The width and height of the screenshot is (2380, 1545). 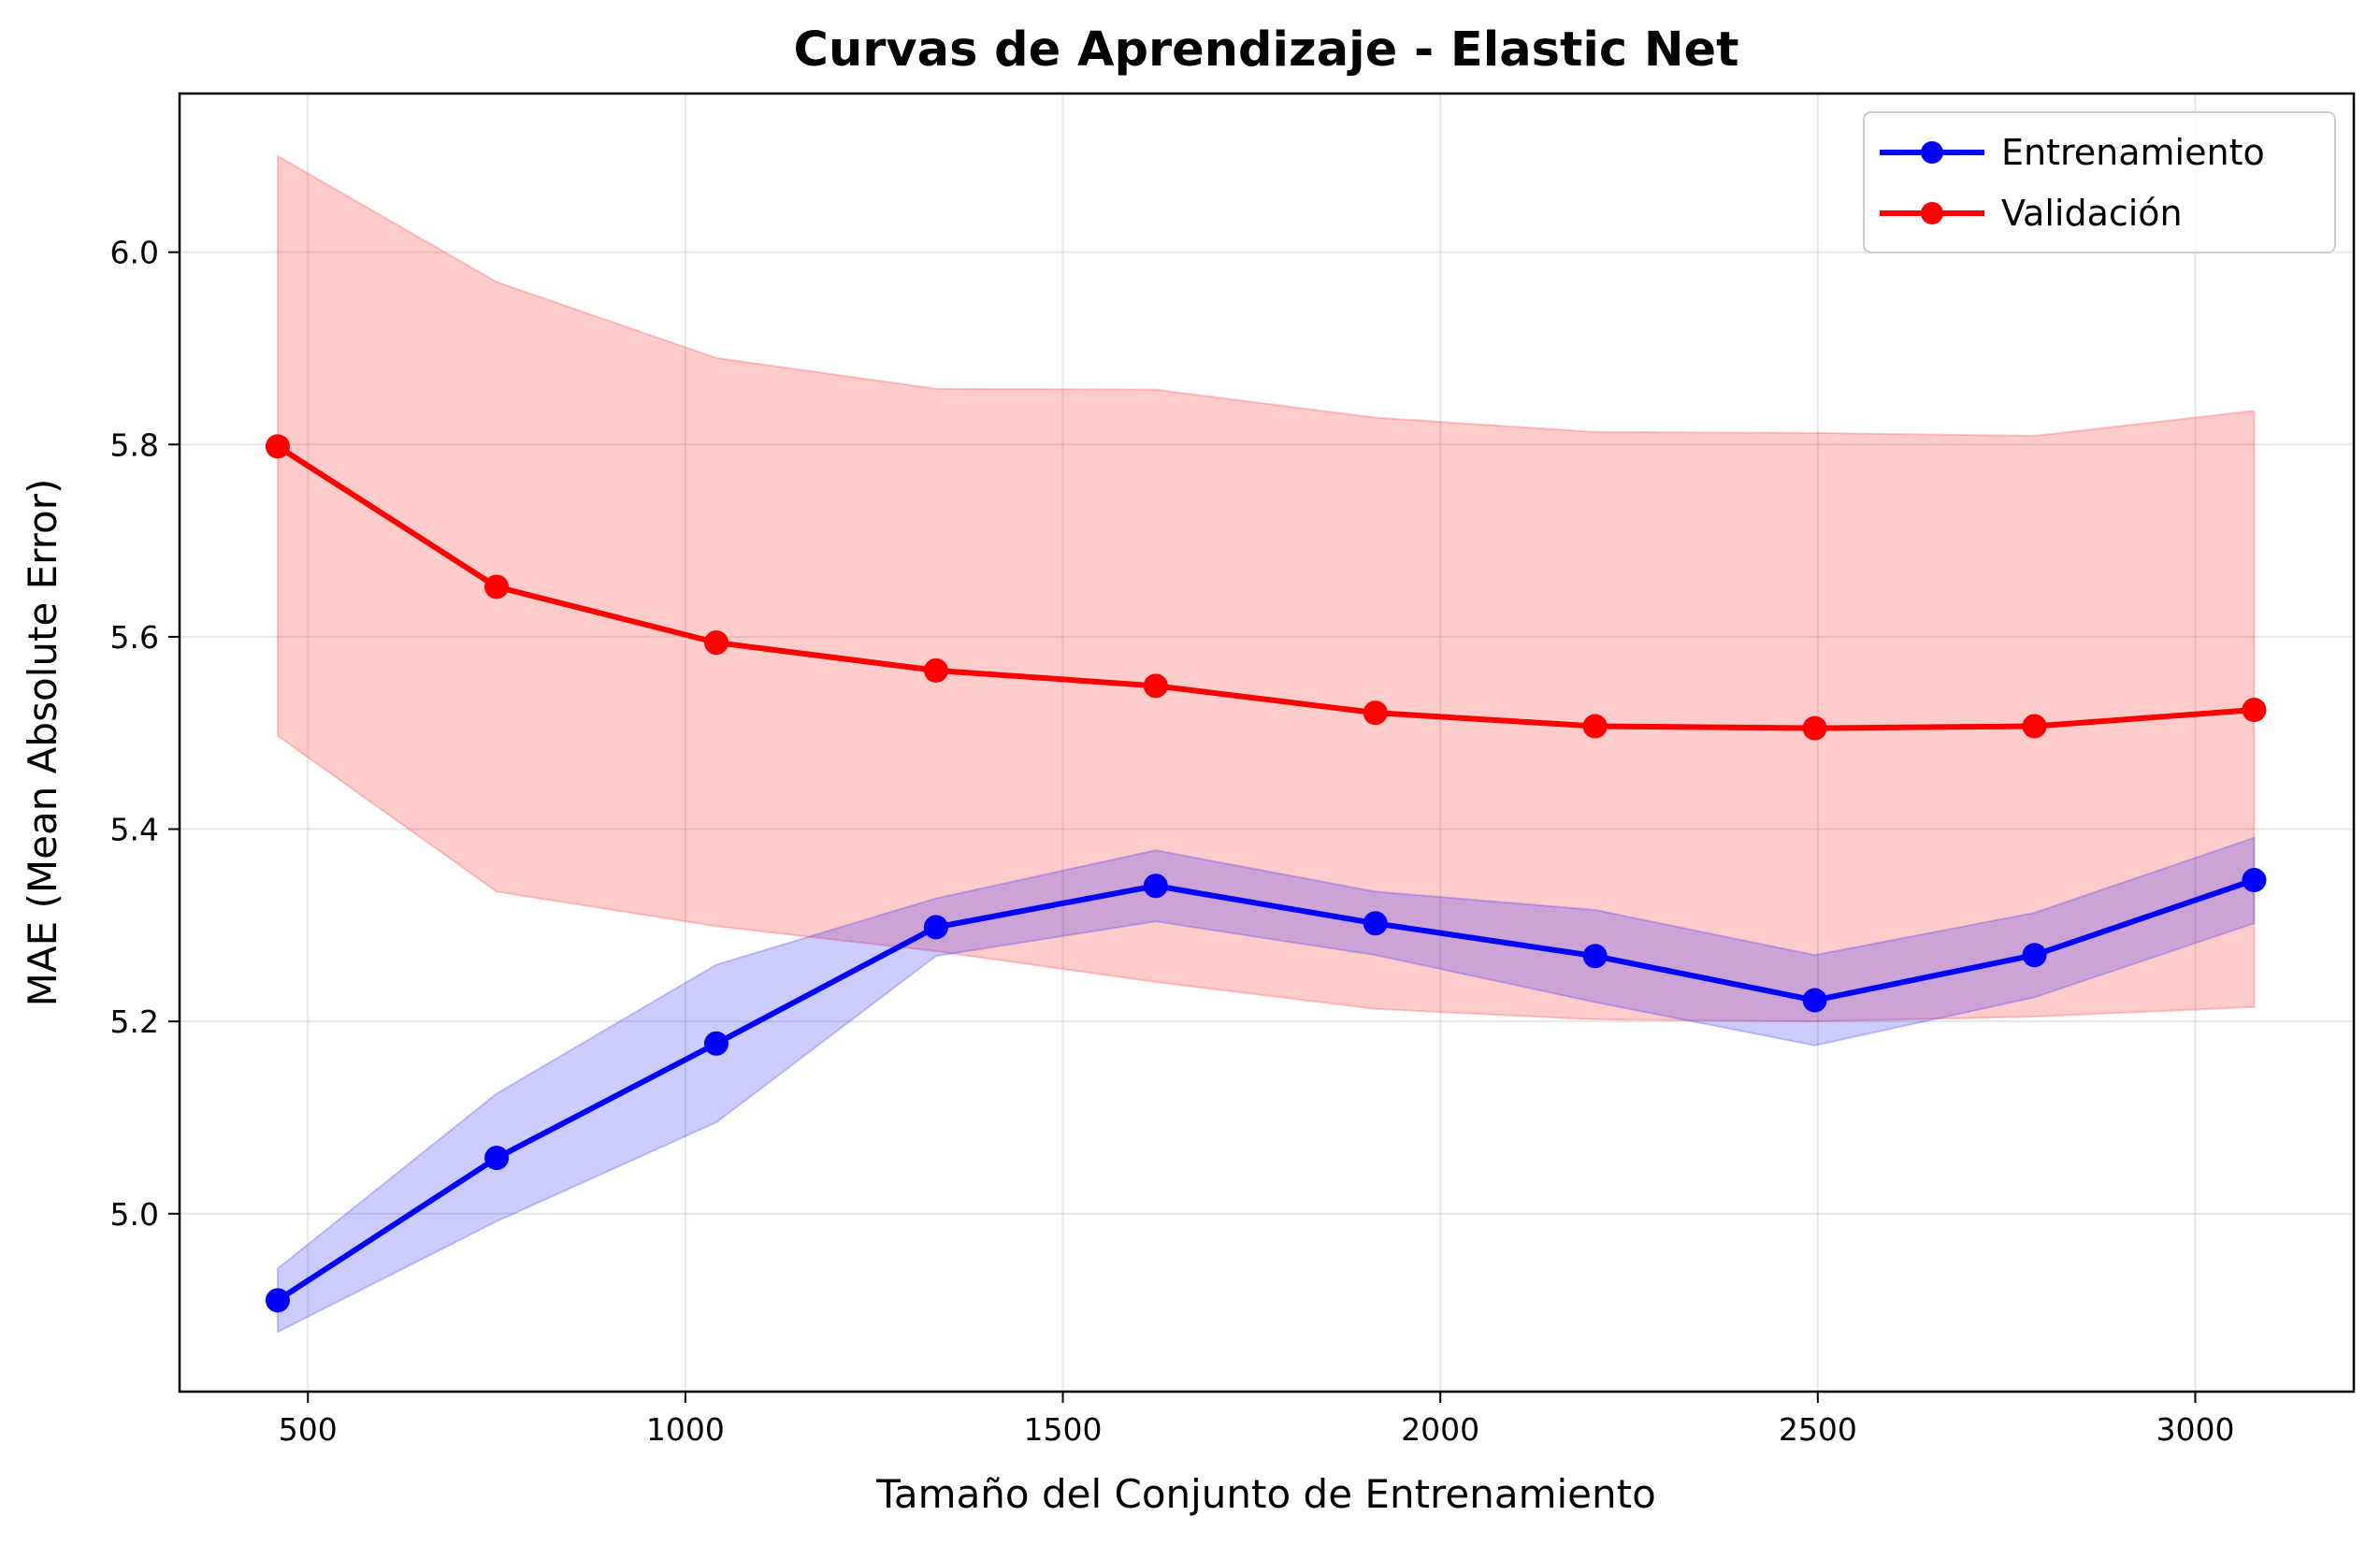 I want to click on x-tick-label: 2000, so click(x=1440, y=1429).